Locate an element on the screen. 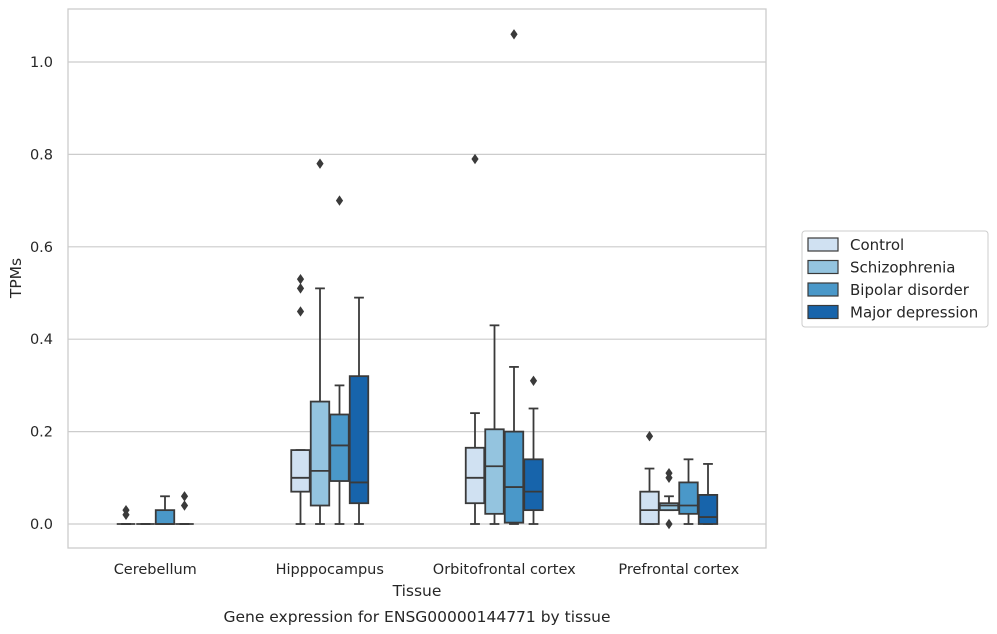 The image size is (997, 634). x-tick-label: Cerebellum is located at coordinates (155, 570).